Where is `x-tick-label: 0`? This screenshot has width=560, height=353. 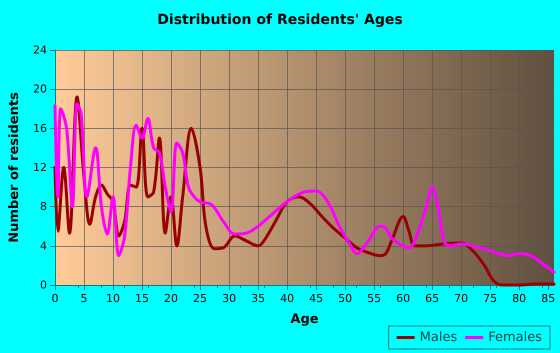 x-tick-label: 0 is located at coordinates (55, 298).